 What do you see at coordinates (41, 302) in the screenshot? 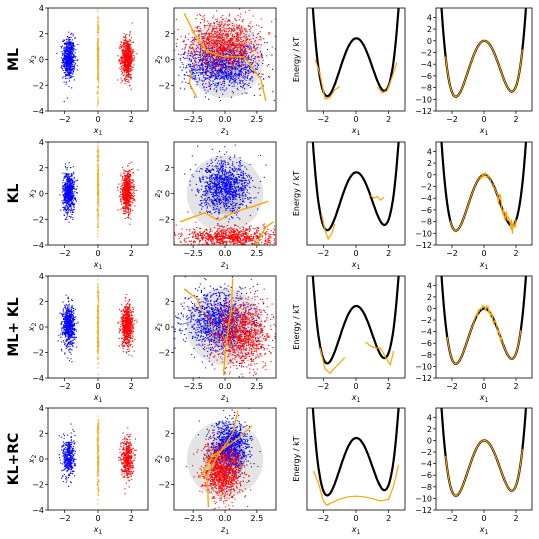
I see `xspace-ytick-label: 2` at bounding box center [41, 302].